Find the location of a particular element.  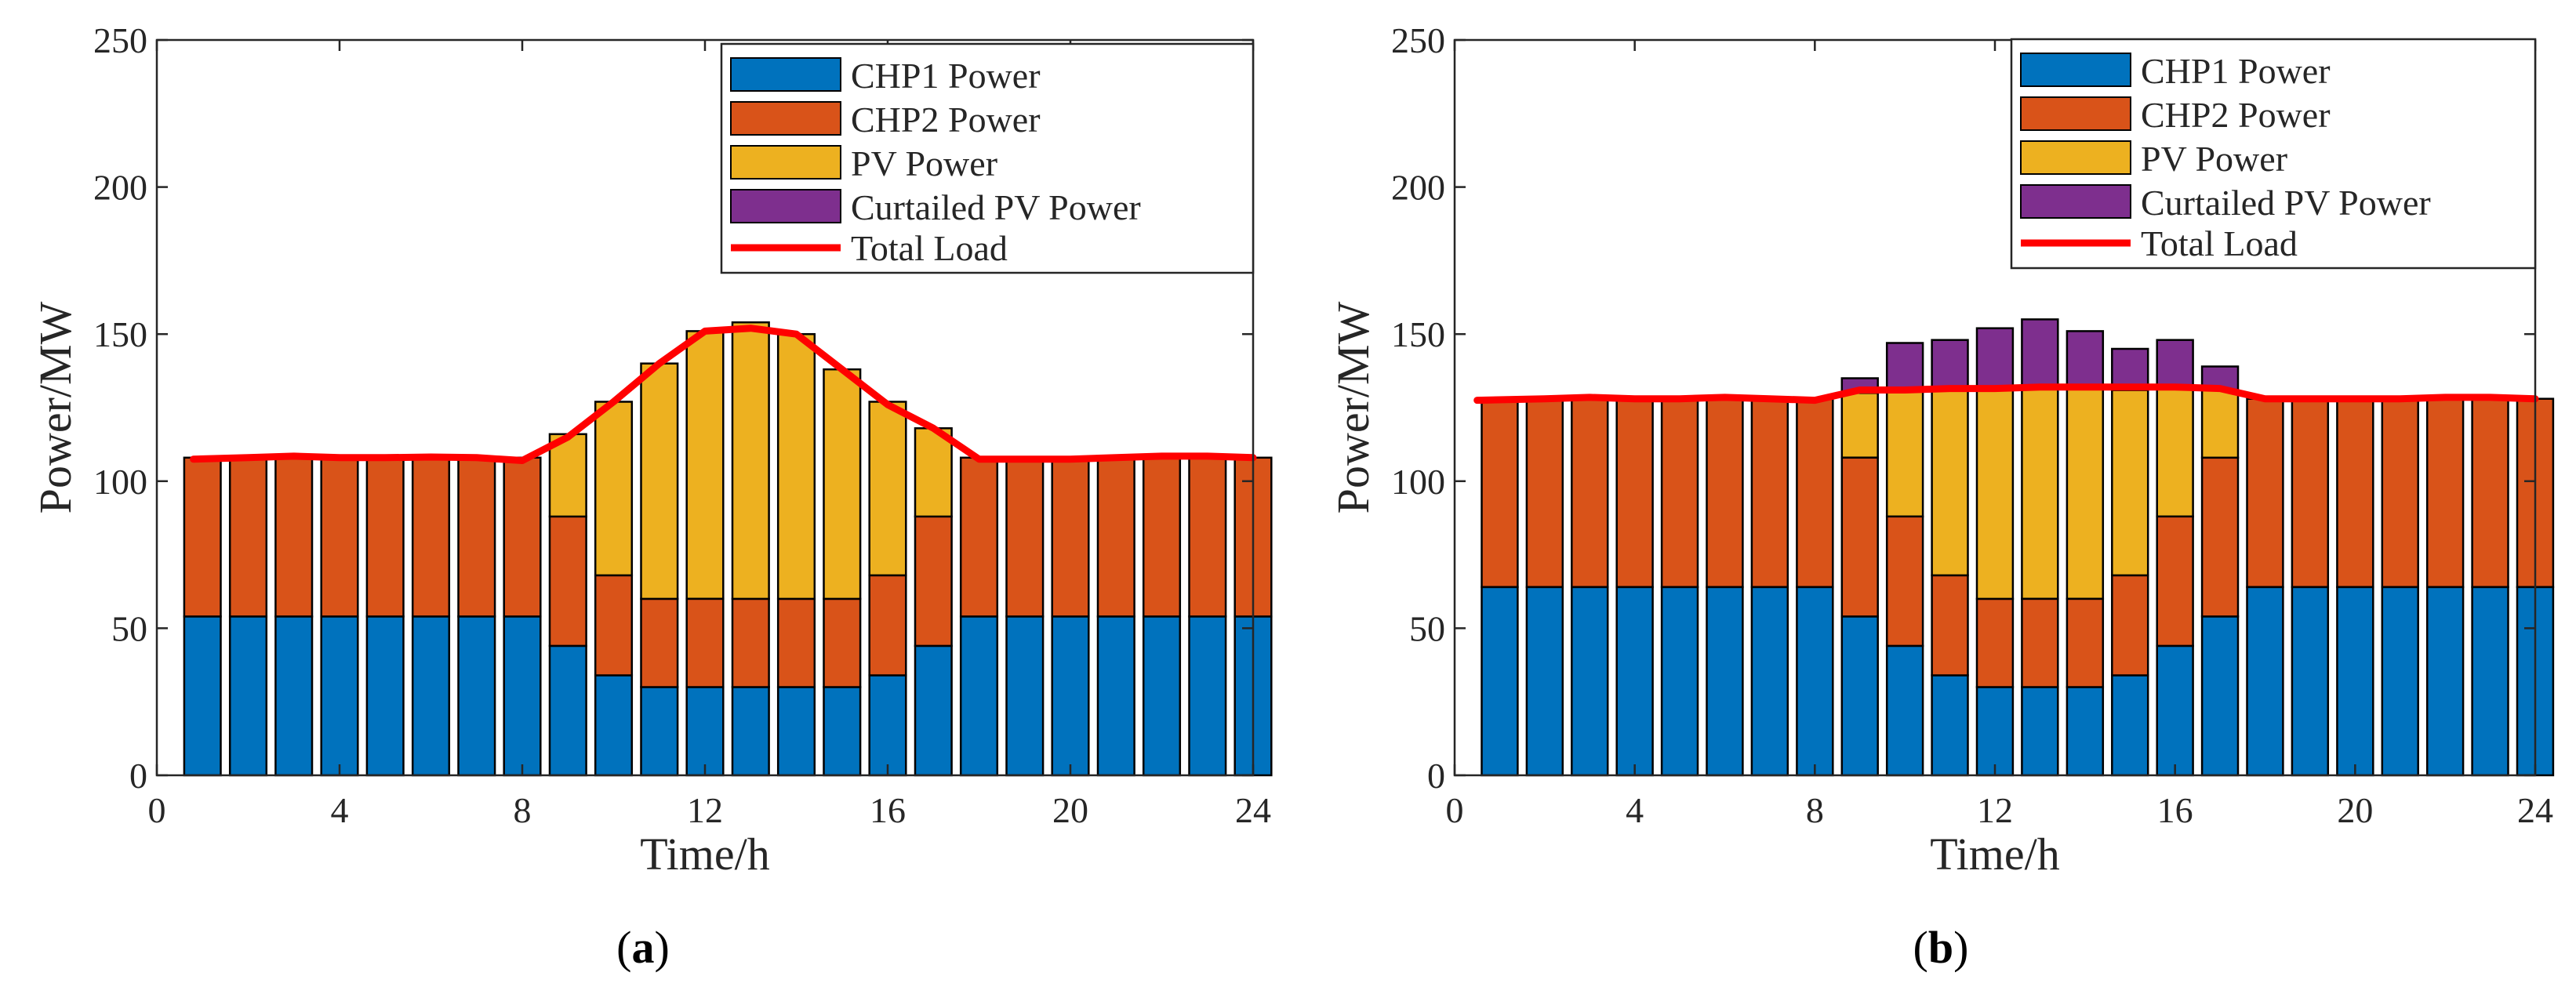

bar-chp2-power-h5 is located at coordinates (385, 537).